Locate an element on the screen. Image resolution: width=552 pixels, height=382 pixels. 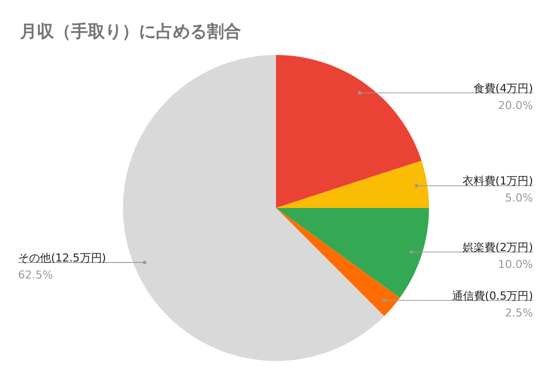
data-label: 5.0% is located at coordinates (519, 198).